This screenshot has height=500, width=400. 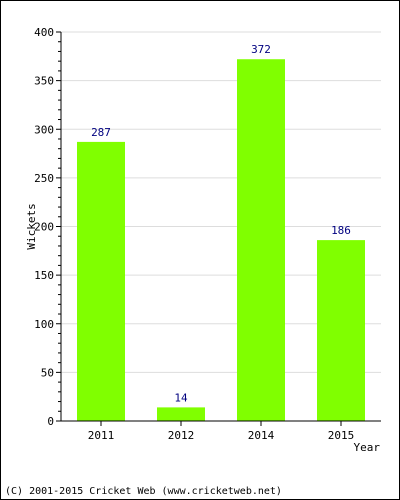 What do you see at coordinates (31, 226) in the screenshot?
I see `y-axis-title: Wickets` at bounding box center [31, 226].